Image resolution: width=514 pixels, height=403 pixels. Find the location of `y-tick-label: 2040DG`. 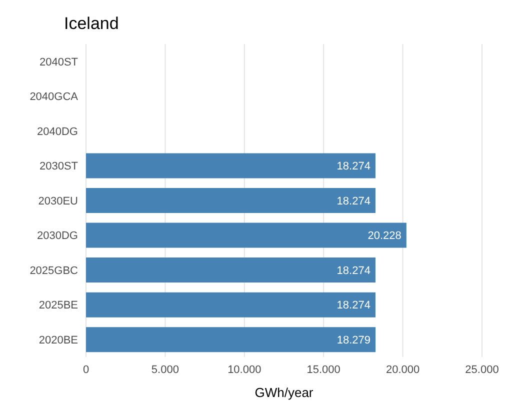

y-tick-label: 2040DG is located at coordinates (57, 132).